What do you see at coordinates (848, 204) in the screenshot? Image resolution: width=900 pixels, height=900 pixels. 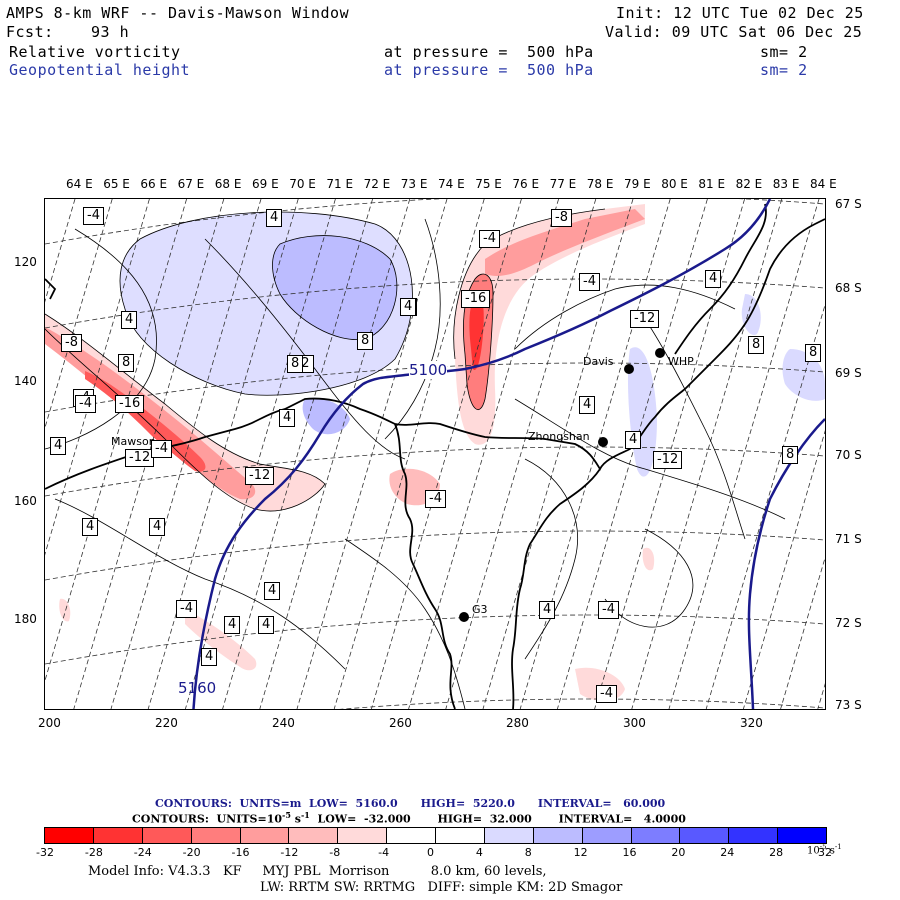 I see `latitude-label: 67 S` at bounding box center [848, 204].